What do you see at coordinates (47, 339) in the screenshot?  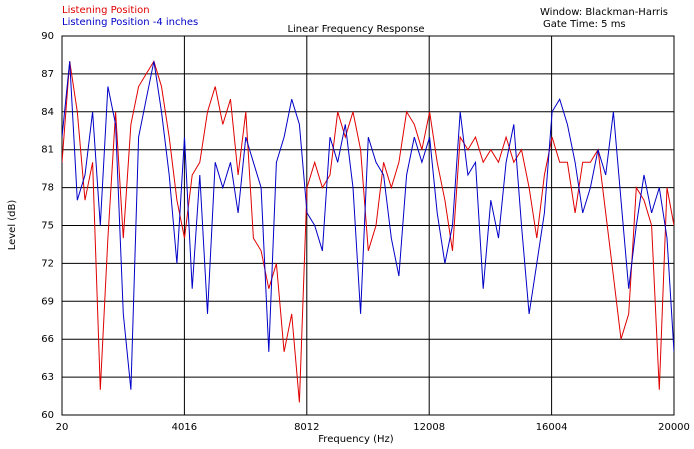 I see `y-tick-label: 66` at bounding box center [47, 339].